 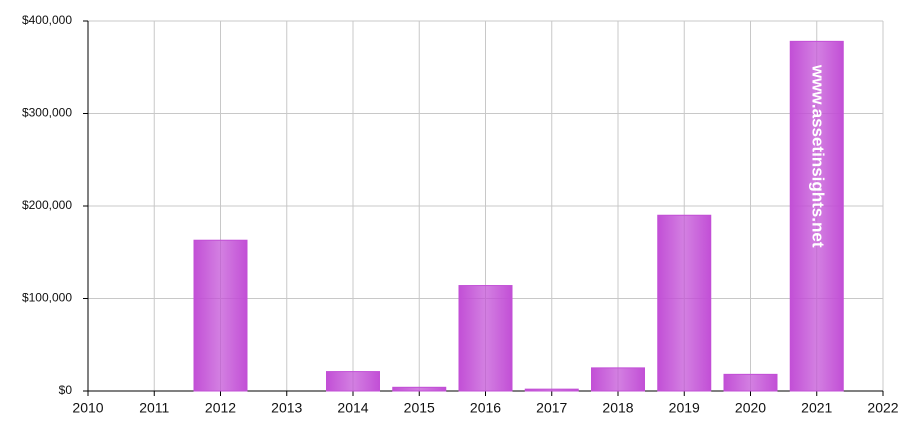 I want to click on x-tick-label: 2012, so click(x=220, y=408).